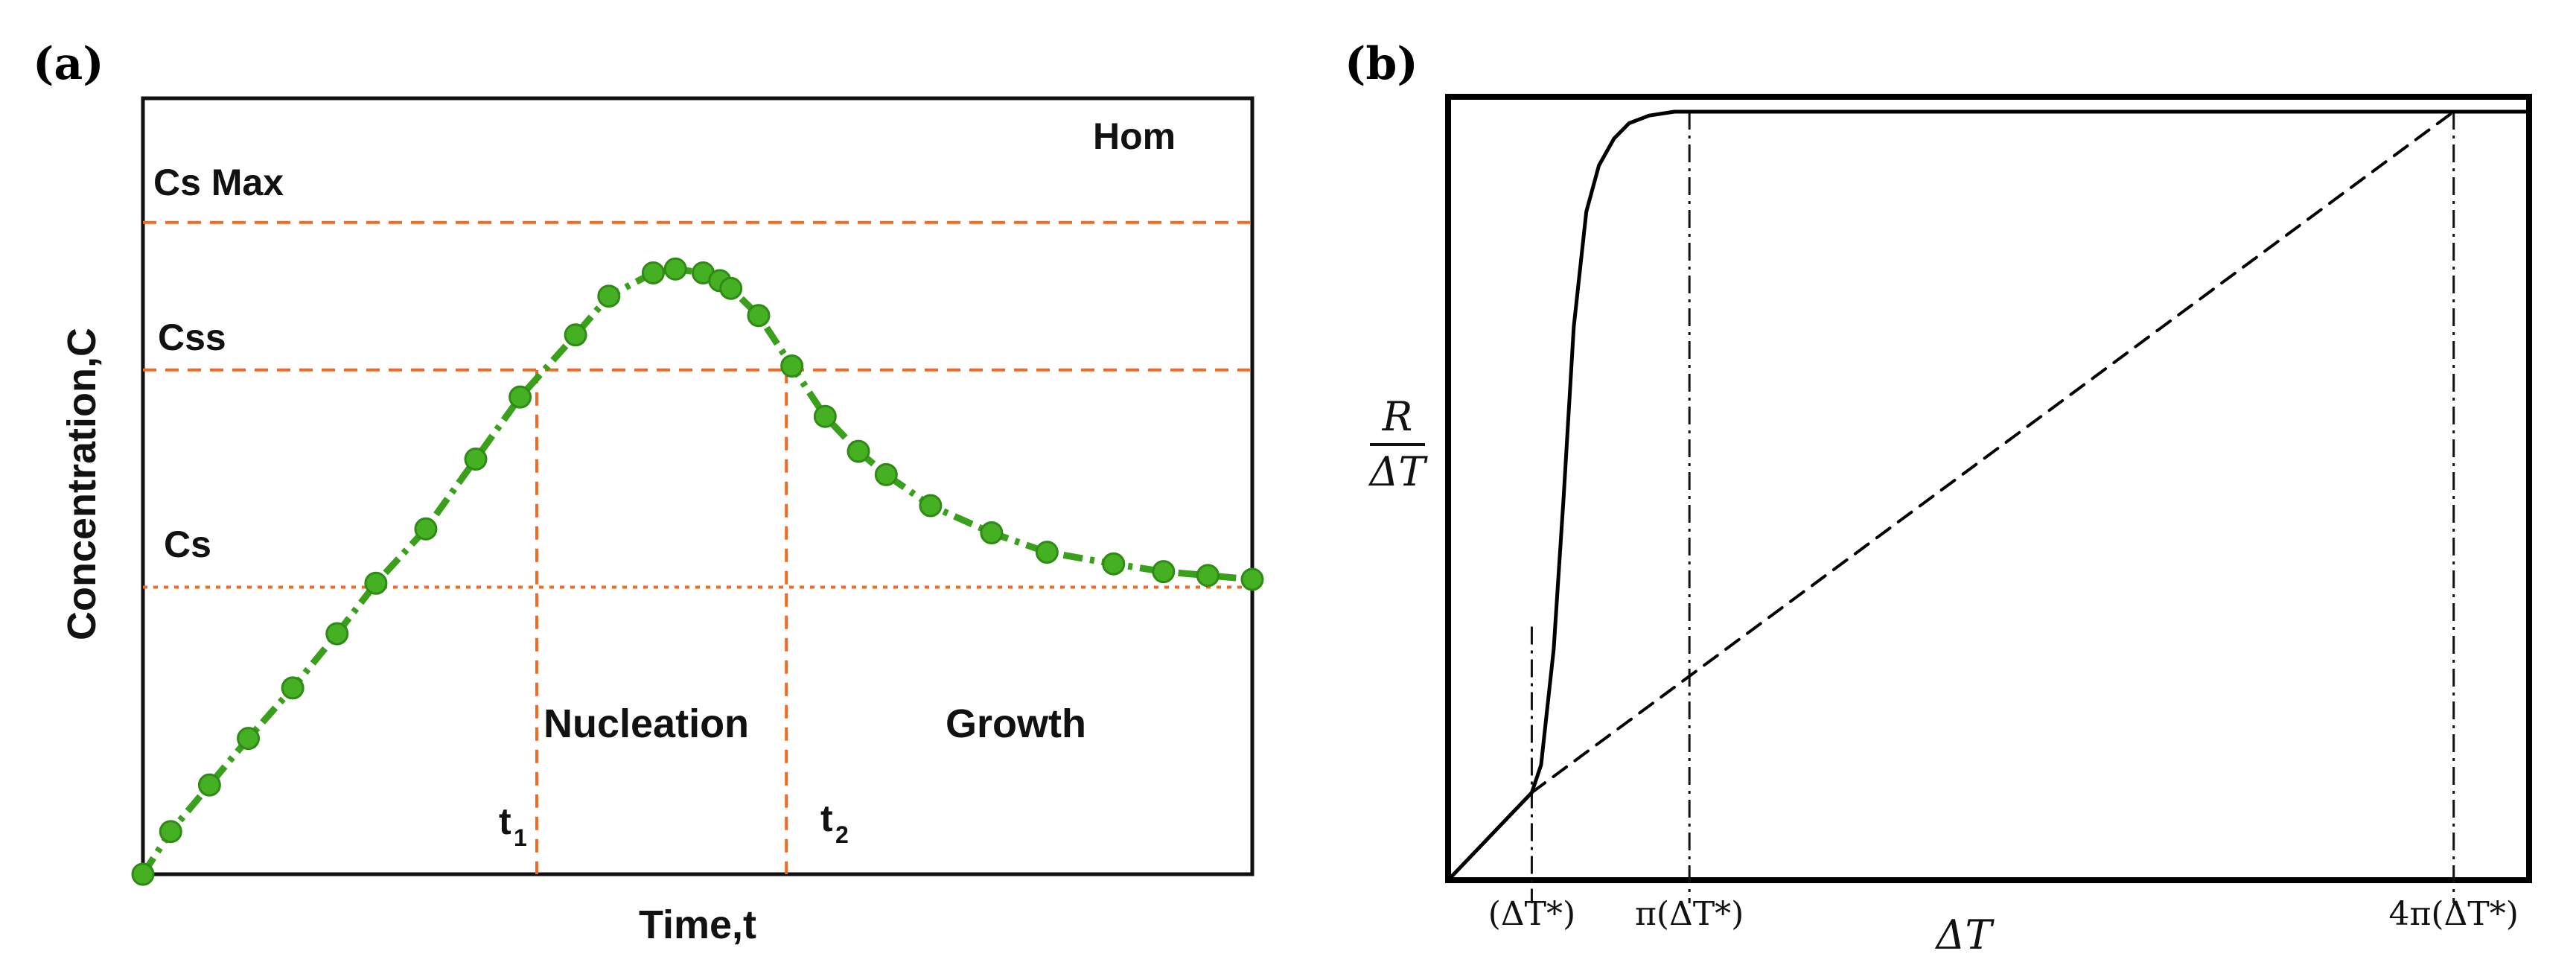 The height and width of the screenshot is (974, 2576). What do you see at coordinates (1397, 417) in the screenshot?
I see `y-label-numerator: R` at bounding box center [1397, 417].